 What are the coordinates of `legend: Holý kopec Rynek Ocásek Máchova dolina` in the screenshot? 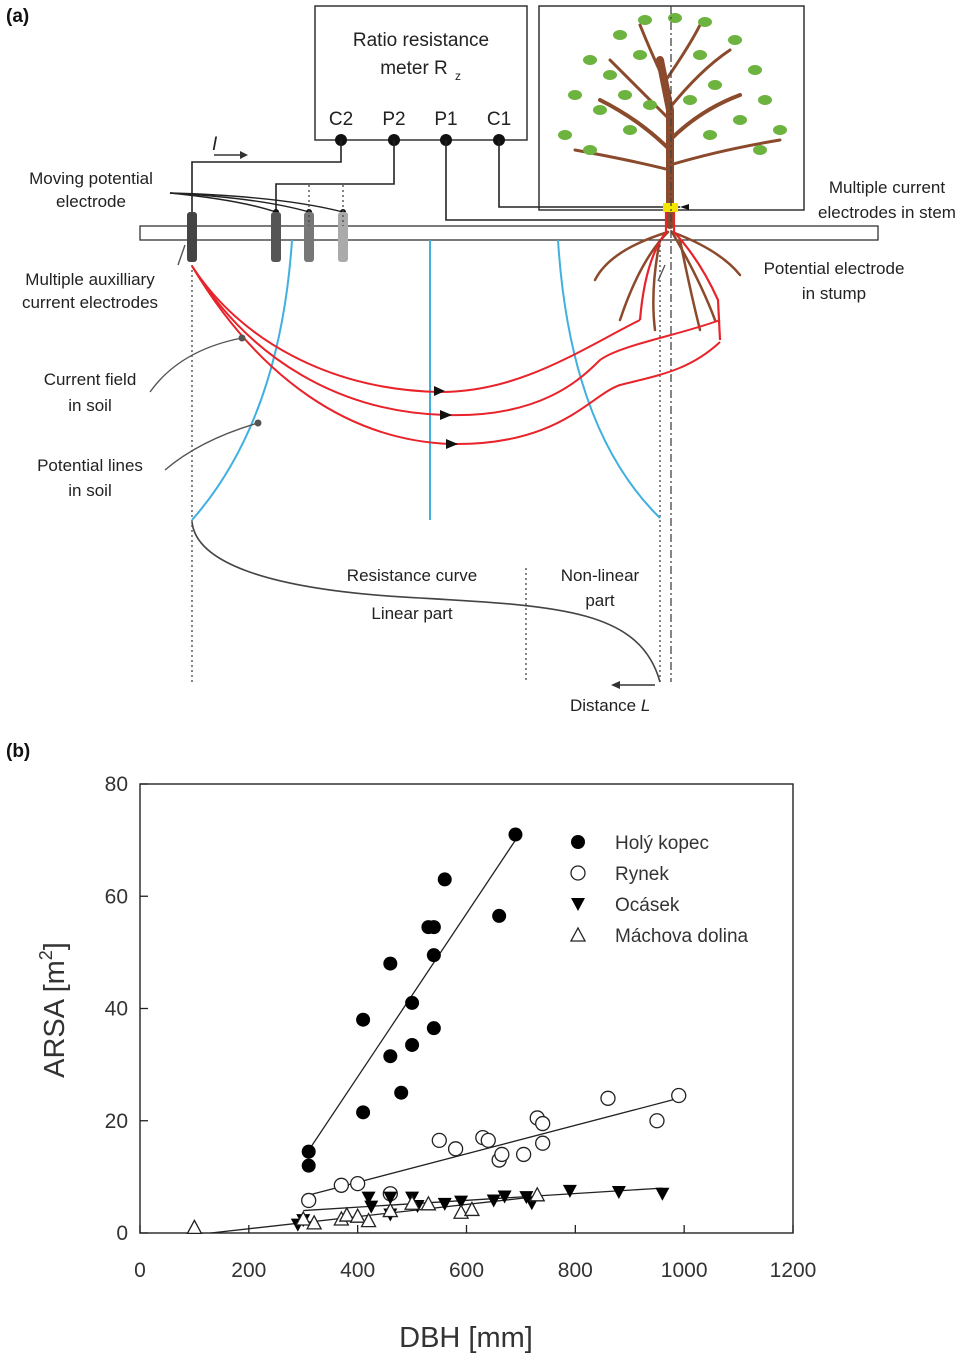 It's located at (659, 890).